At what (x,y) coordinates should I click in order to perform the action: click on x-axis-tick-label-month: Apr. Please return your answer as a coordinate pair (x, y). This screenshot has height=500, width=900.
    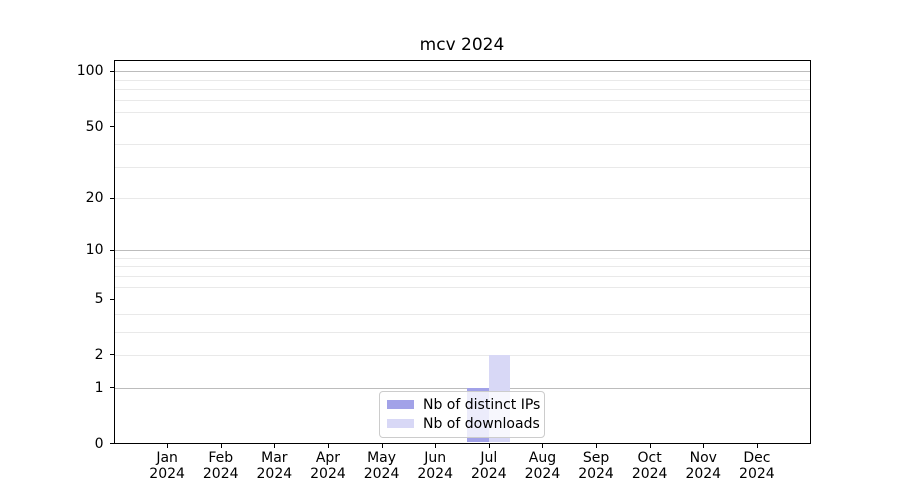
    Looking at the image, I should click on (328, 457).